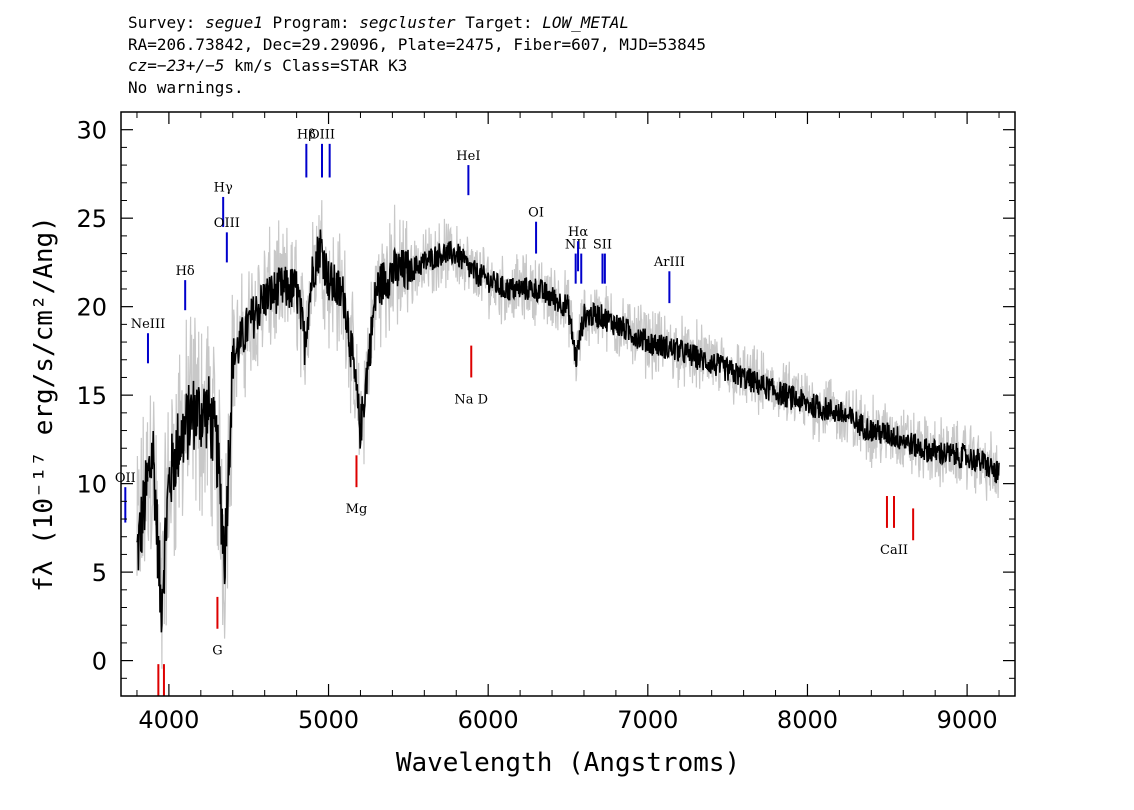 Image resolution: width=1134 pixels, height=810 pixels. I want to click on cz-value: −23+/−5, so click(190, 65).